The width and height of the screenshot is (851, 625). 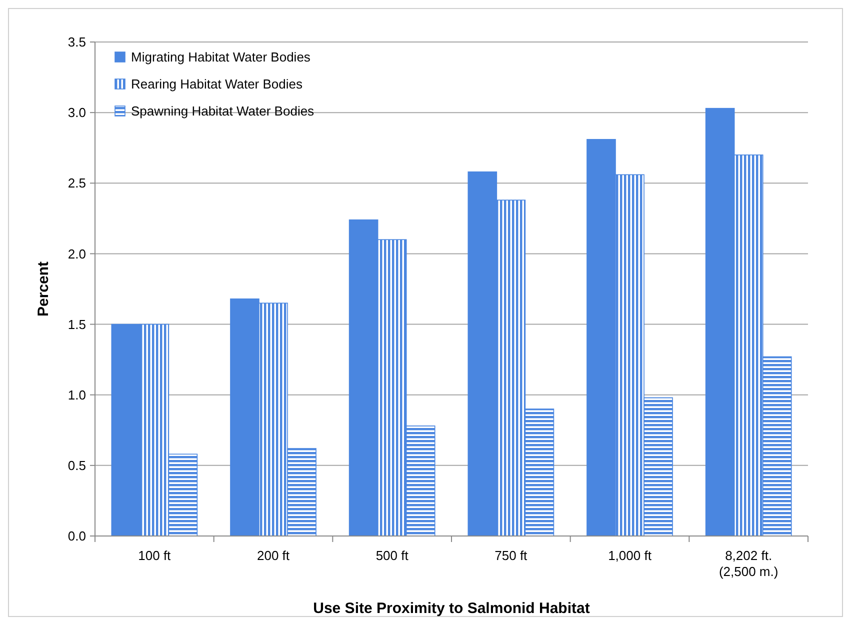 What do you see at coordinates (77, 183) in the screenshot?
I see `y-tick-label: 2.5` at bounding box center [77, 183].